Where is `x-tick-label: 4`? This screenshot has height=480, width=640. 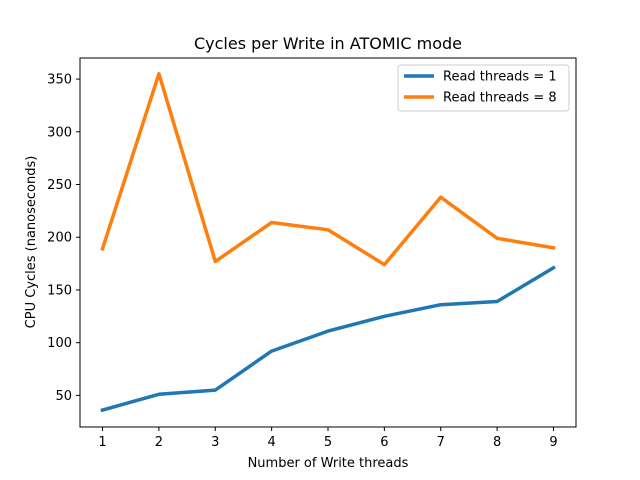
x-tick-label: 4 is located at coordinates (271, 442).